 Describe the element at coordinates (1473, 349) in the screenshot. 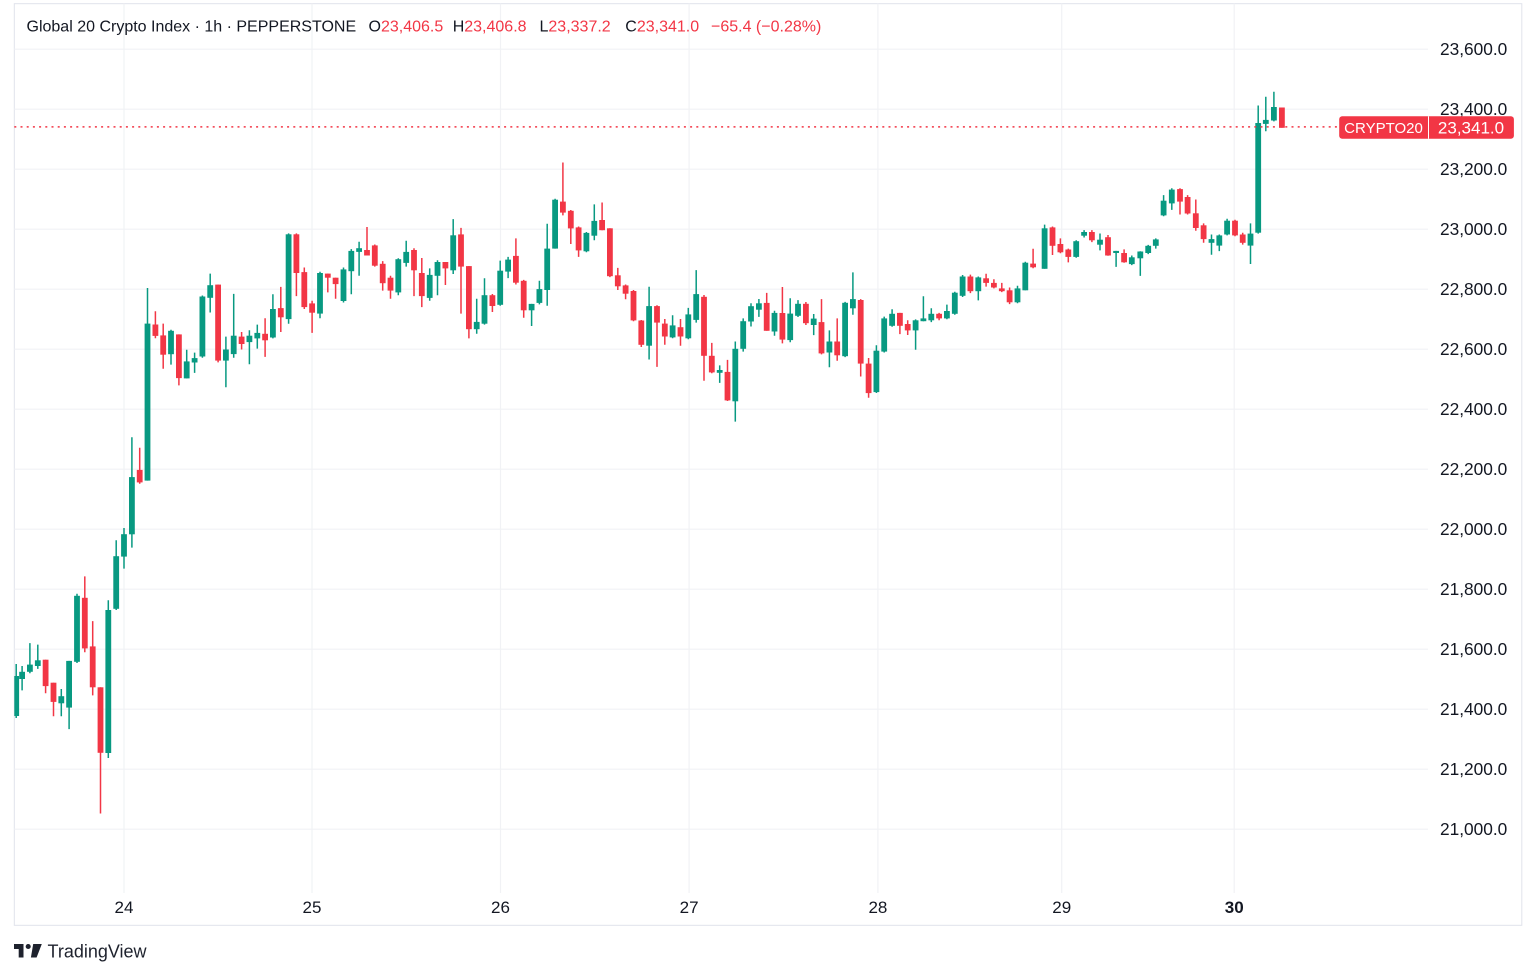

I see `svg-text: 22,600.0` at that location.